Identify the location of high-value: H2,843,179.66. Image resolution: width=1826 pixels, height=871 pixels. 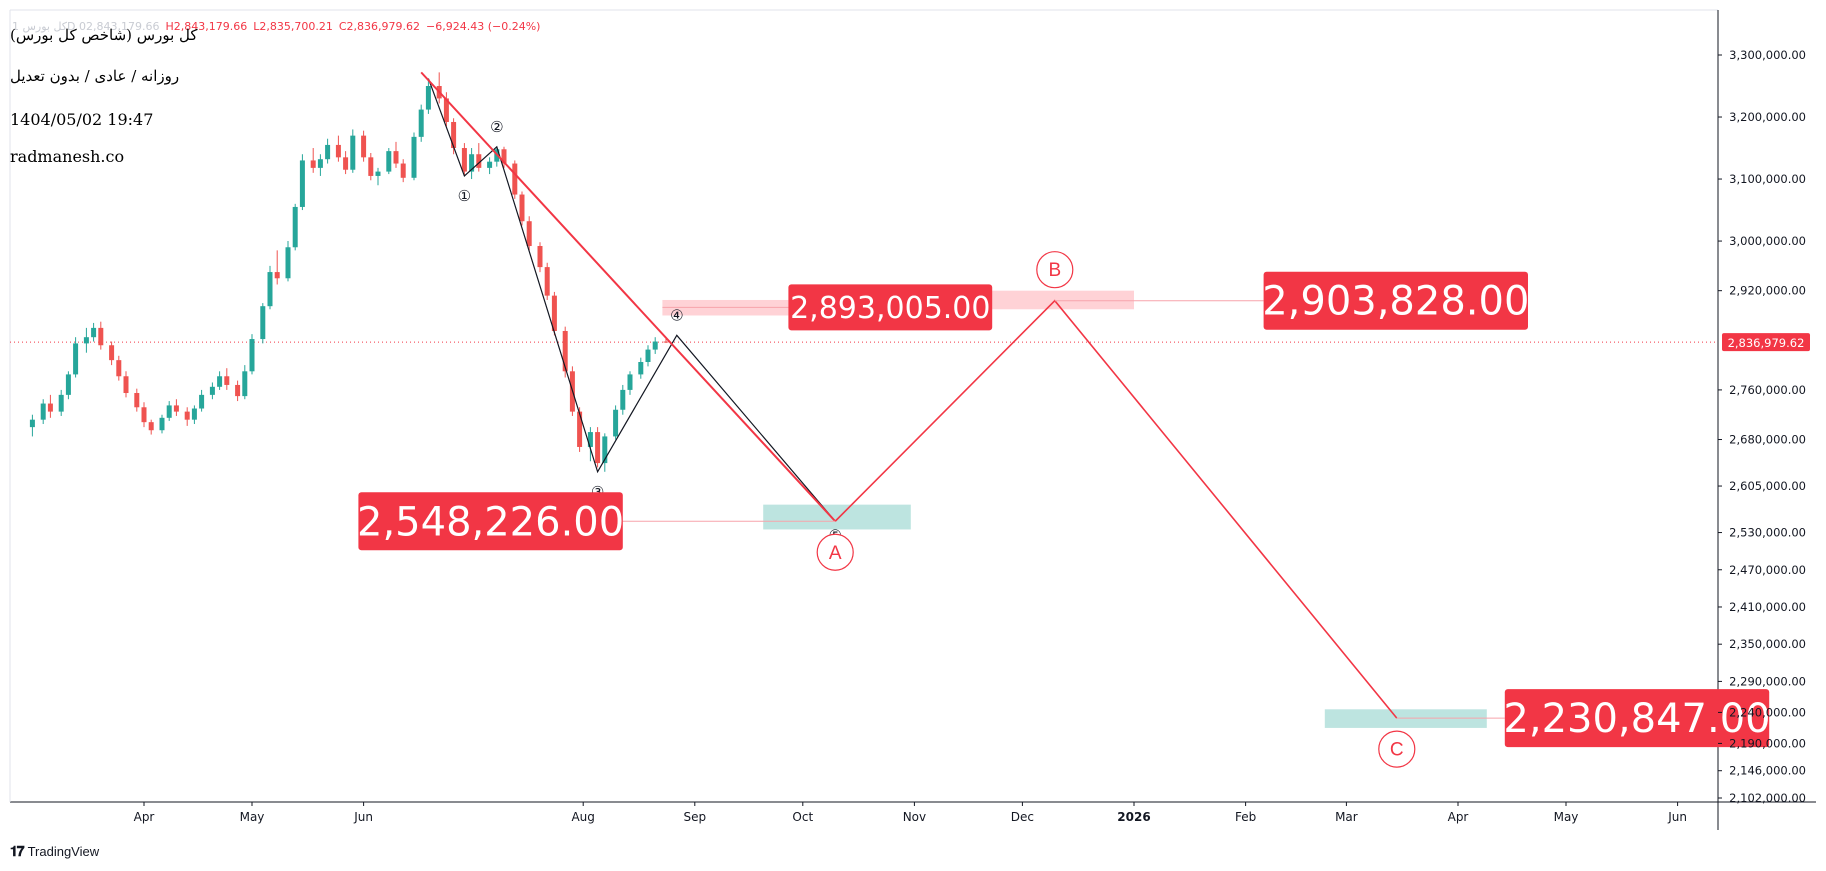
(206, 26).